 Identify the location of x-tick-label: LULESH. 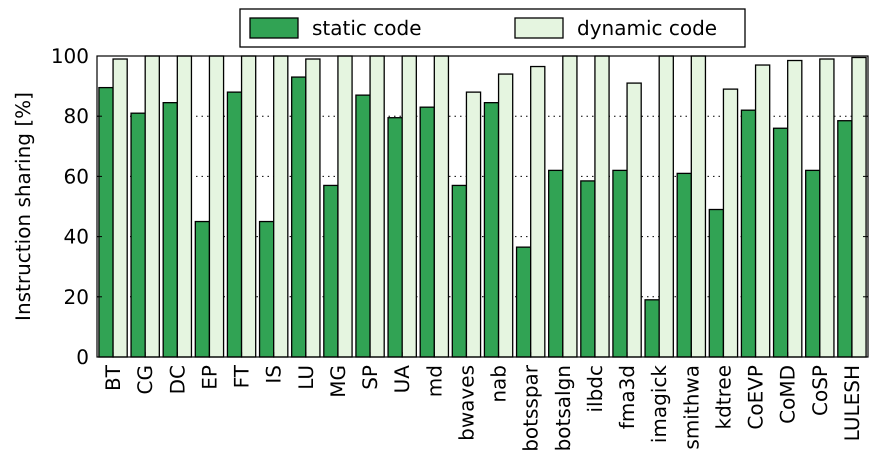
(852, 403).